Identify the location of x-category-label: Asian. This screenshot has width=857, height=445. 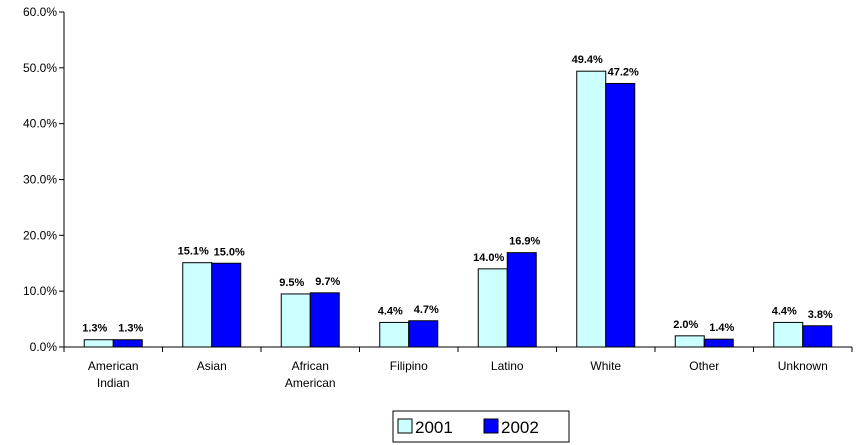
(212, 366).